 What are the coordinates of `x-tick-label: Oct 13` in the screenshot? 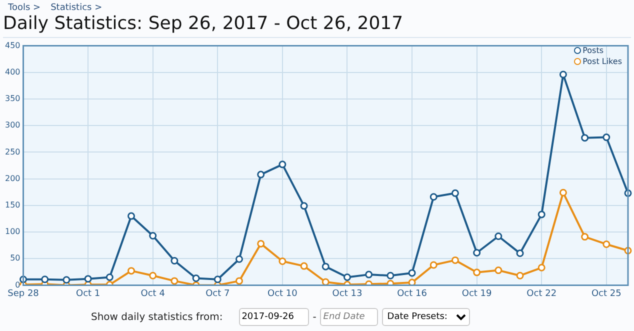 It's located at (347, 293).